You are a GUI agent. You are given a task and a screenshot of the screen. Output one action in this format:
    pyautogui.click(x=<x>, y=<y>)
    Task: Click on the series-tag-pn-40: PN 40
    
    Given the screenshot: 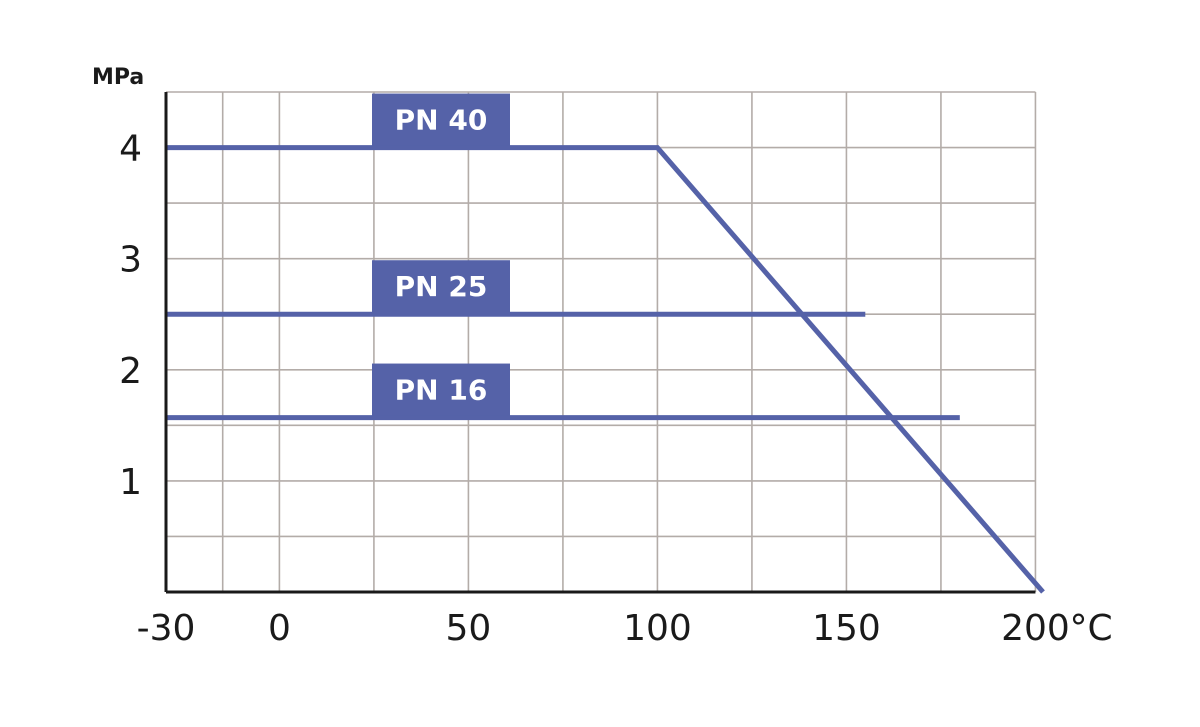 What is the action you would take?
    pyautogui.click(x=441, y=119)
    